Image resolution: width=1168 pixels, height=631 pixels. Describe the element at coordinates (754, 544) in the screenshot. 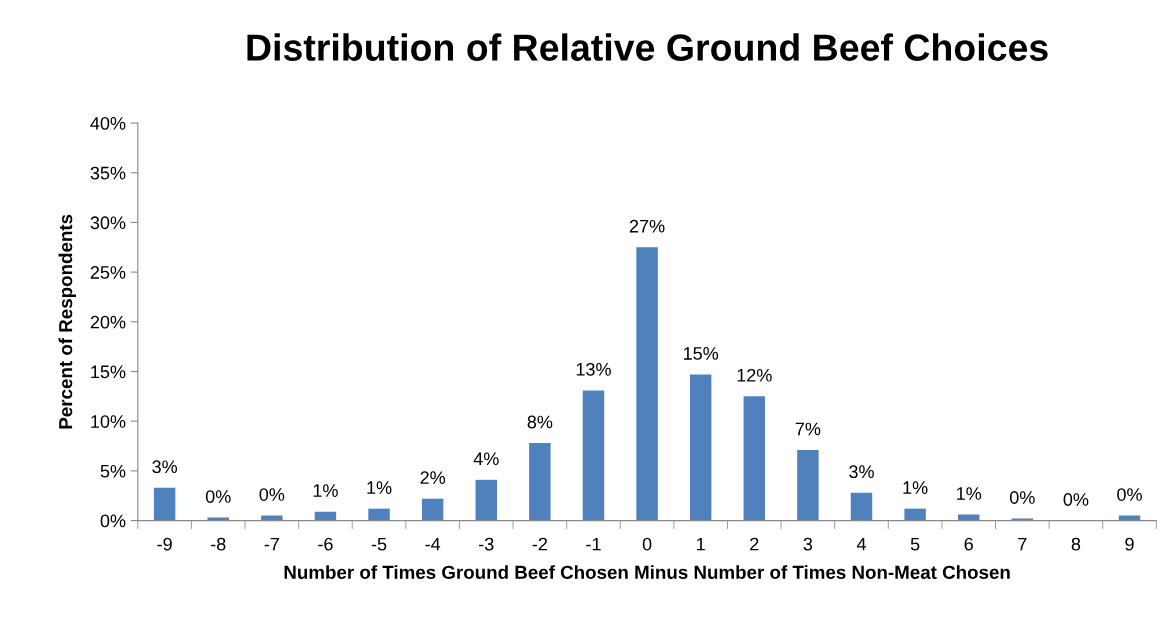

I see `x-tick-label: 2` at that location.